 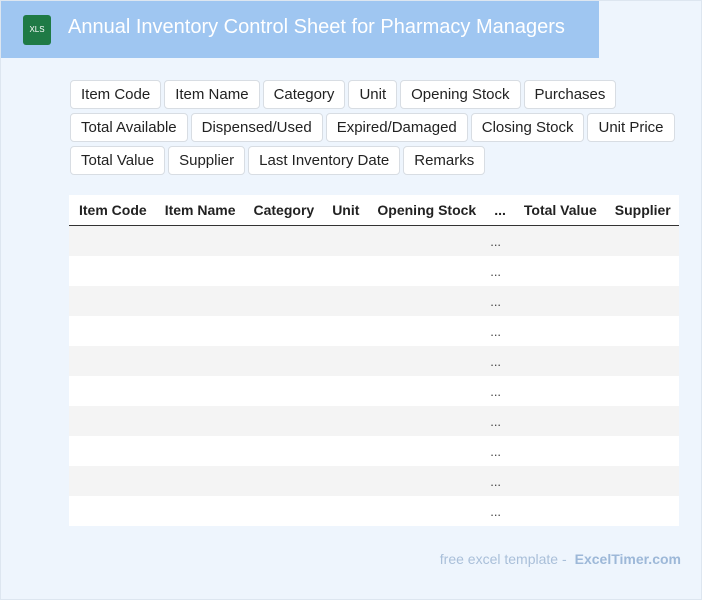 I want to click on field-tag: Supplier, so click(x=207, y=160).